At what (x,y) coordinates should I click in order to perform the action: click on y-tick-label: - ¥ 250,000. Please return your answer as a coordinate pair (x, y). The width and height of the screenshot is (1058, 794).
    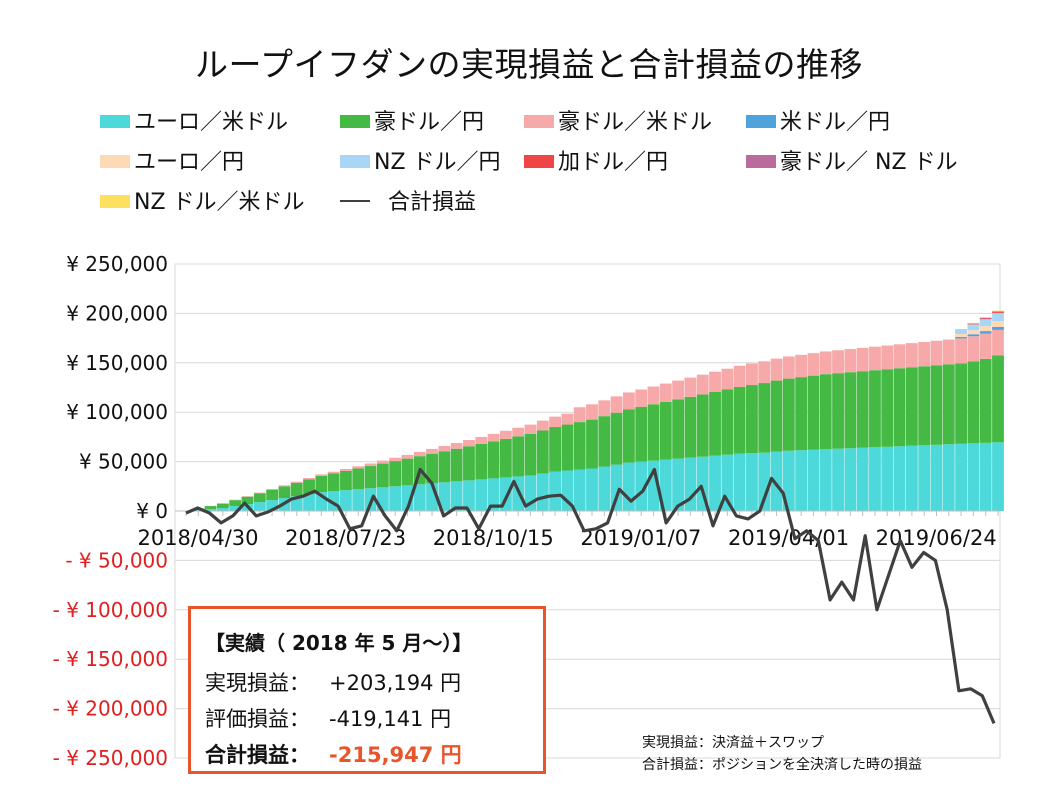
    Looking at the image, I should click on (110, 758).